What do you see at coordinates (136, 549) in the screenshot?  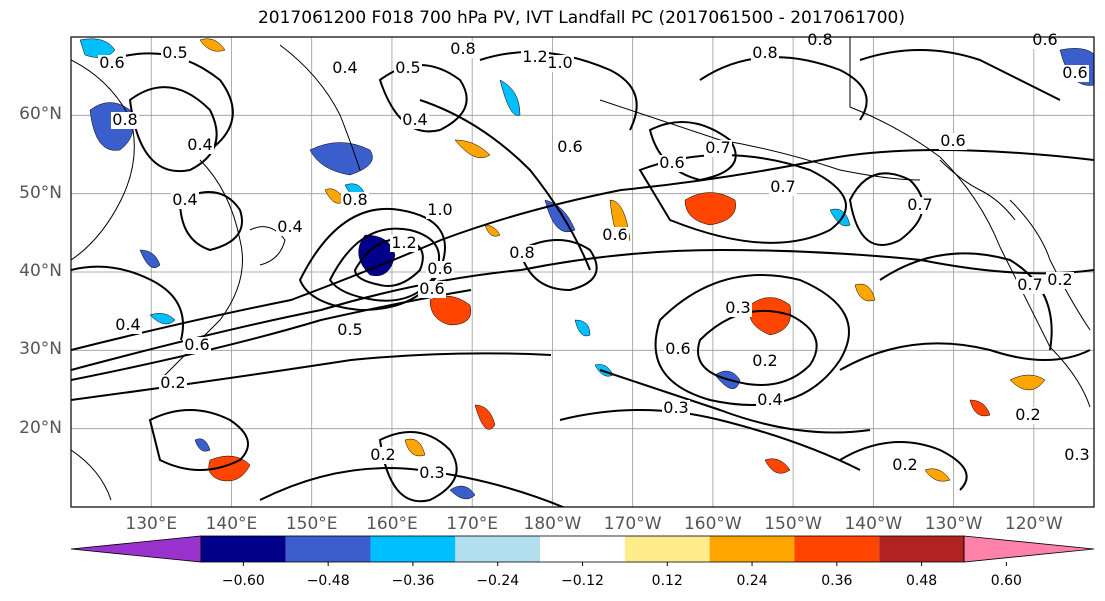 I see `colorbar-extend-low` at bounding box center [136, 549].